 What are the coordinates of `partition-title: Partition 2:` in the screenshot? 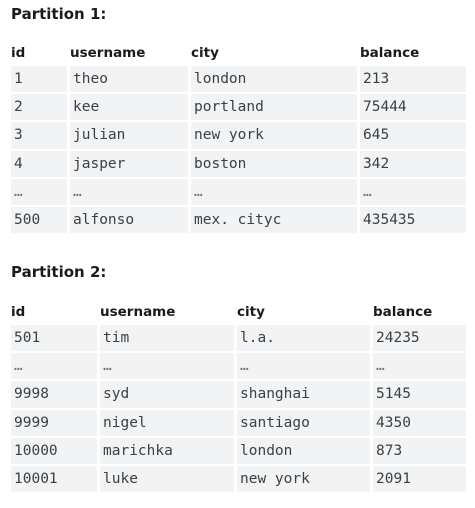 It's located at (59, 272).